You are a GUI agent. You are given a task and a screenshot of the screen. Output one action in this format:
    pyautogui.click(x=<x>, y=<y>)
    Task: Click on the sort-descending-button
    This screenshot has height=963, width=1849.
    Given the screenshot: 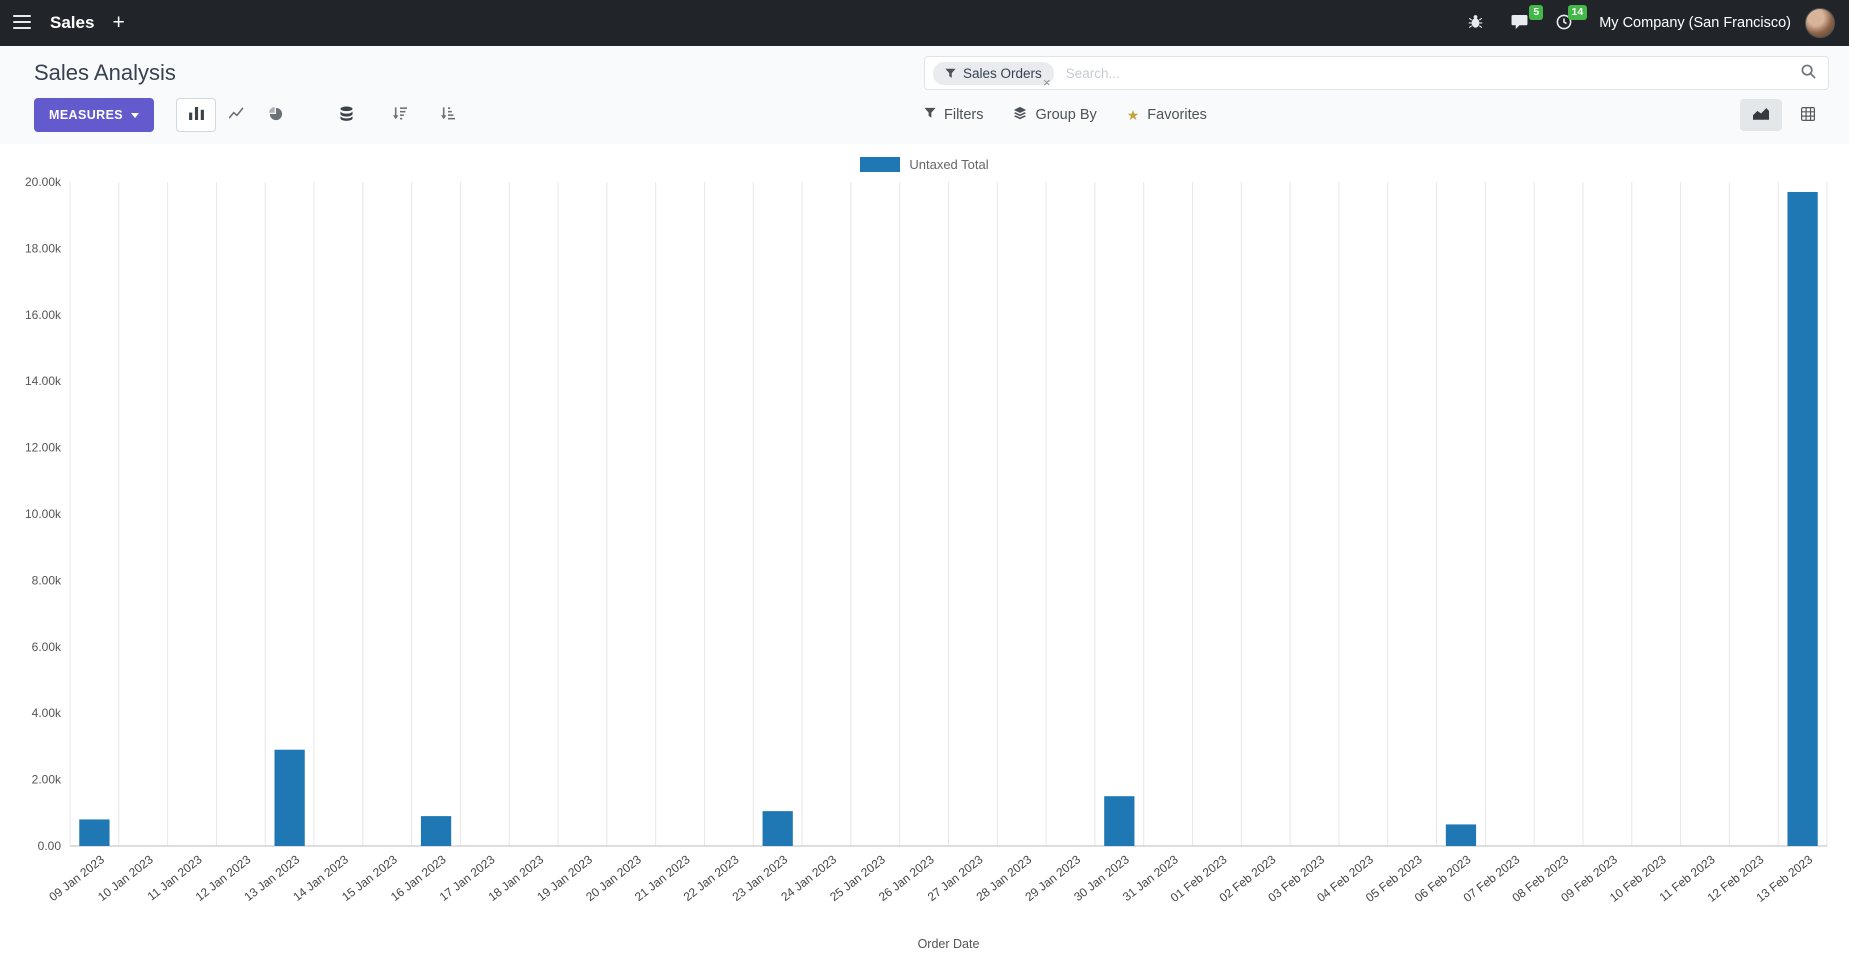 What is the action you would take?
    pyautogui.click(x=400, y=115)
    